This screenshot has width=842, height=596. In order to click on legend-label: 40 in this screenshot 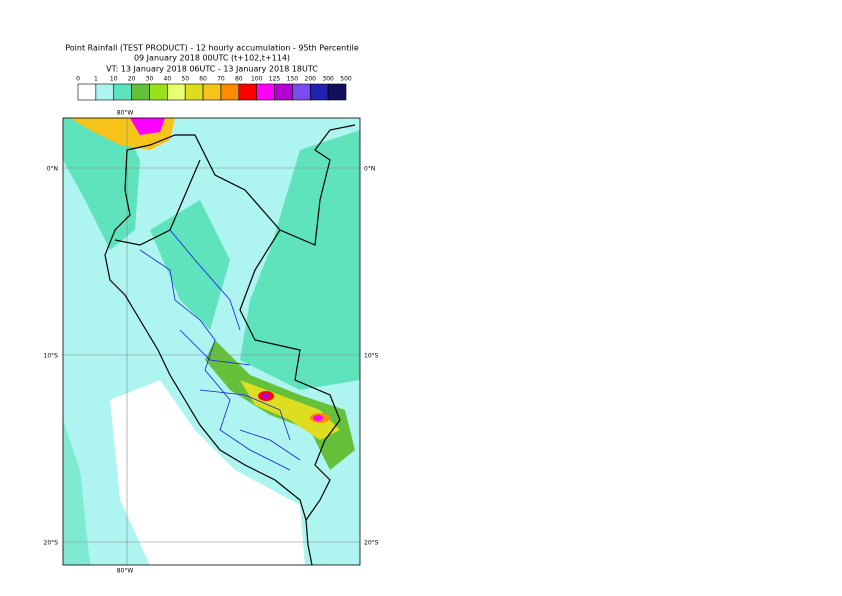, I will do `click(168, 79)`.